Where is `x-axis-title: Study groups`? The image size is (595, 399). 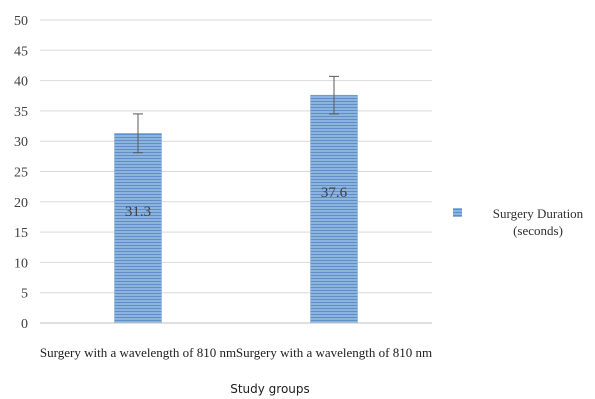 x-axis-title: Study groups is located at coordinates (270, 389).